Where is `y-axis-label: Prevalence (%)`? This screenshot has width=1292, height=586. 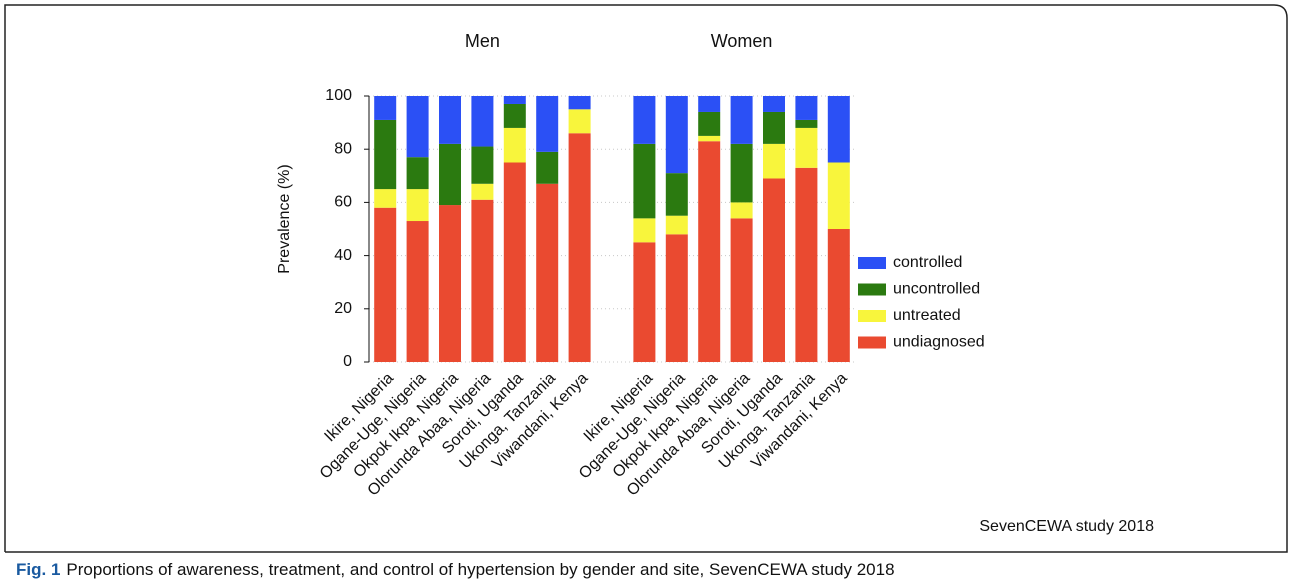
y-axis-label: Prevalence (%) is located at coordinates (284, 218).